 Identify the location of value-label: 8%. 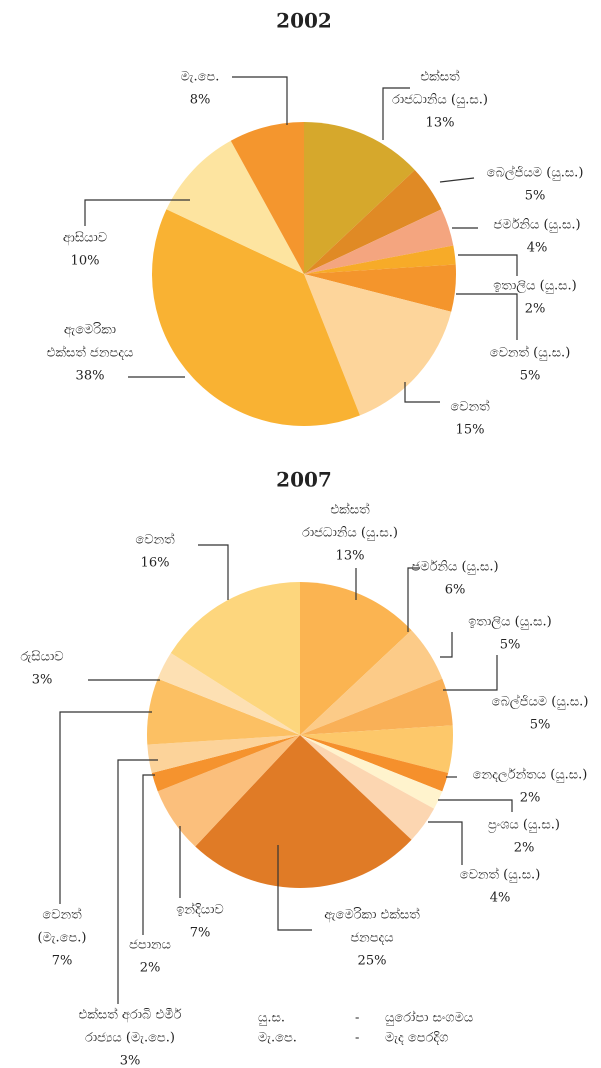
(200, 100).